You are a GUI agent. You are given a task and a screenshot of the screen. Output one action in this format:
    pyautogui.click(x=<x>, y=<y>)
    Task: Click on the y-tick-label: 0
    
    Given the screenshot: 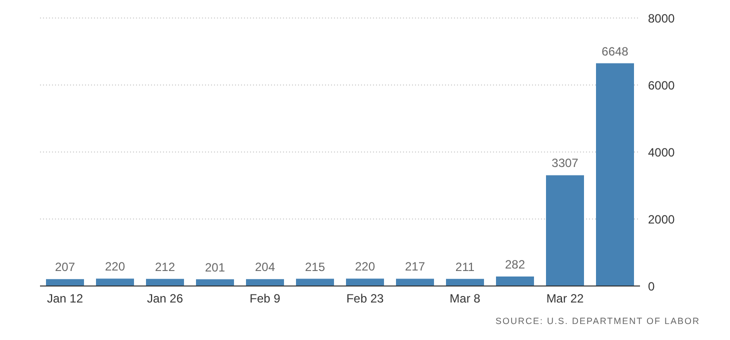 What is the action you would take?
    pyautogui.click(x=651, y=286)
    